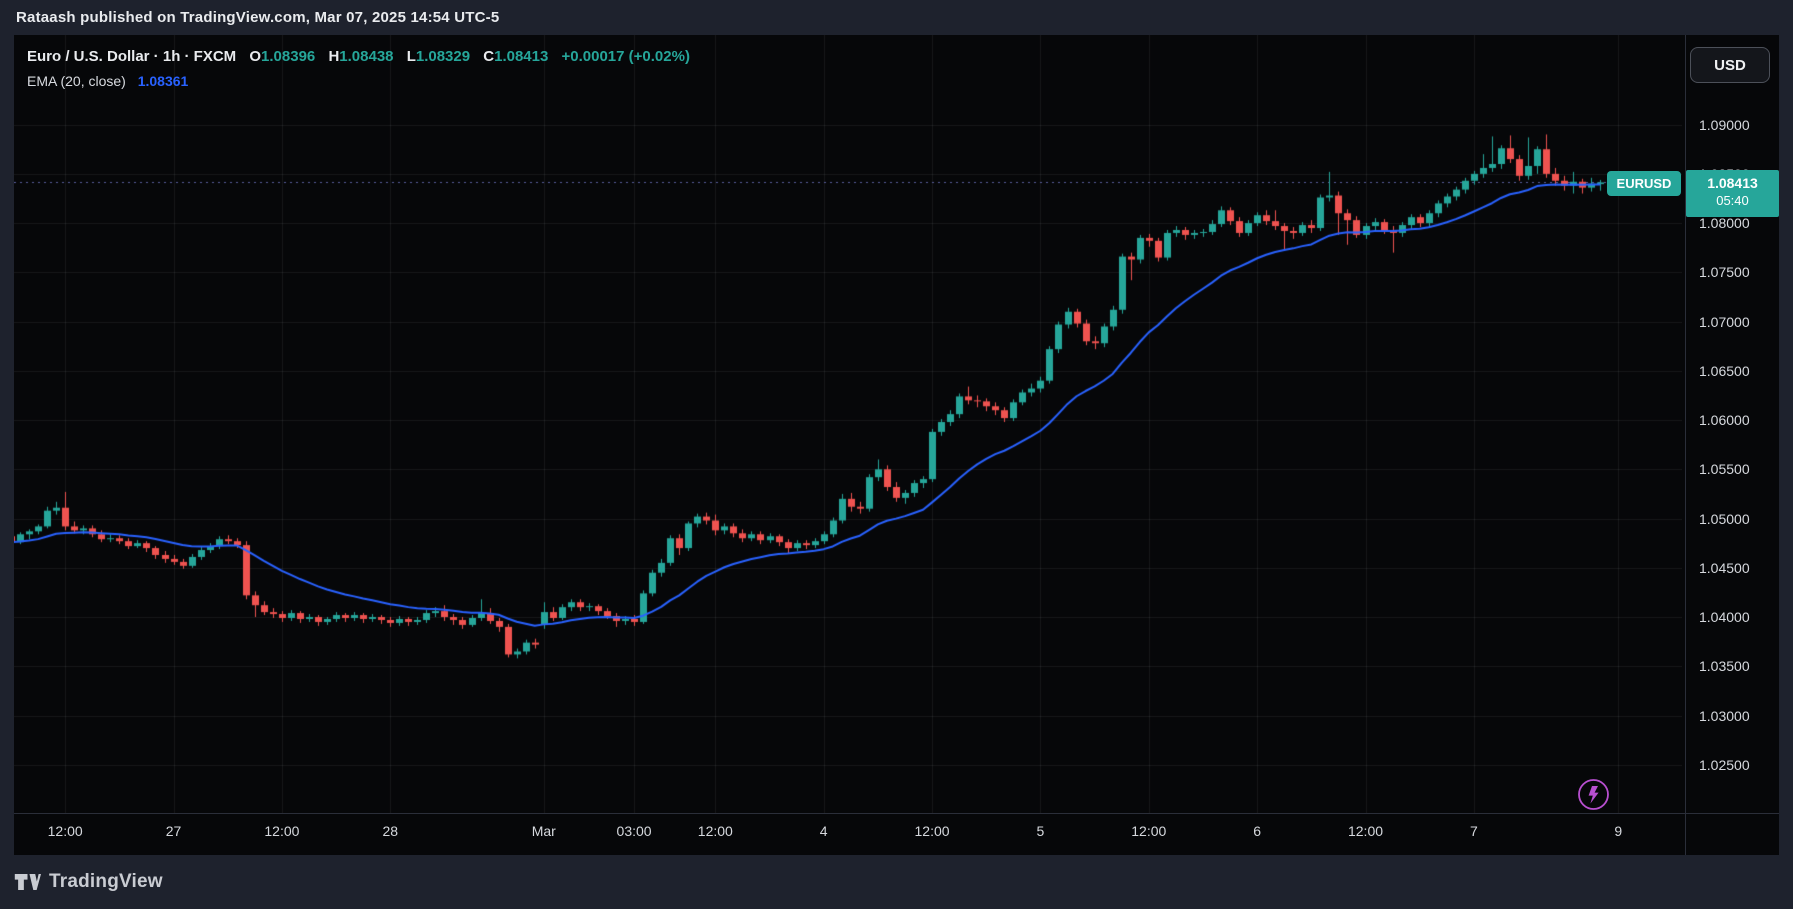 Image resolution: width=1793 pixels, height=909 pixels. What do you see at coordinates (1730, 65) in the screenshot?
I see `currency-usd-button: USD` at bounding box center [1730, 65].